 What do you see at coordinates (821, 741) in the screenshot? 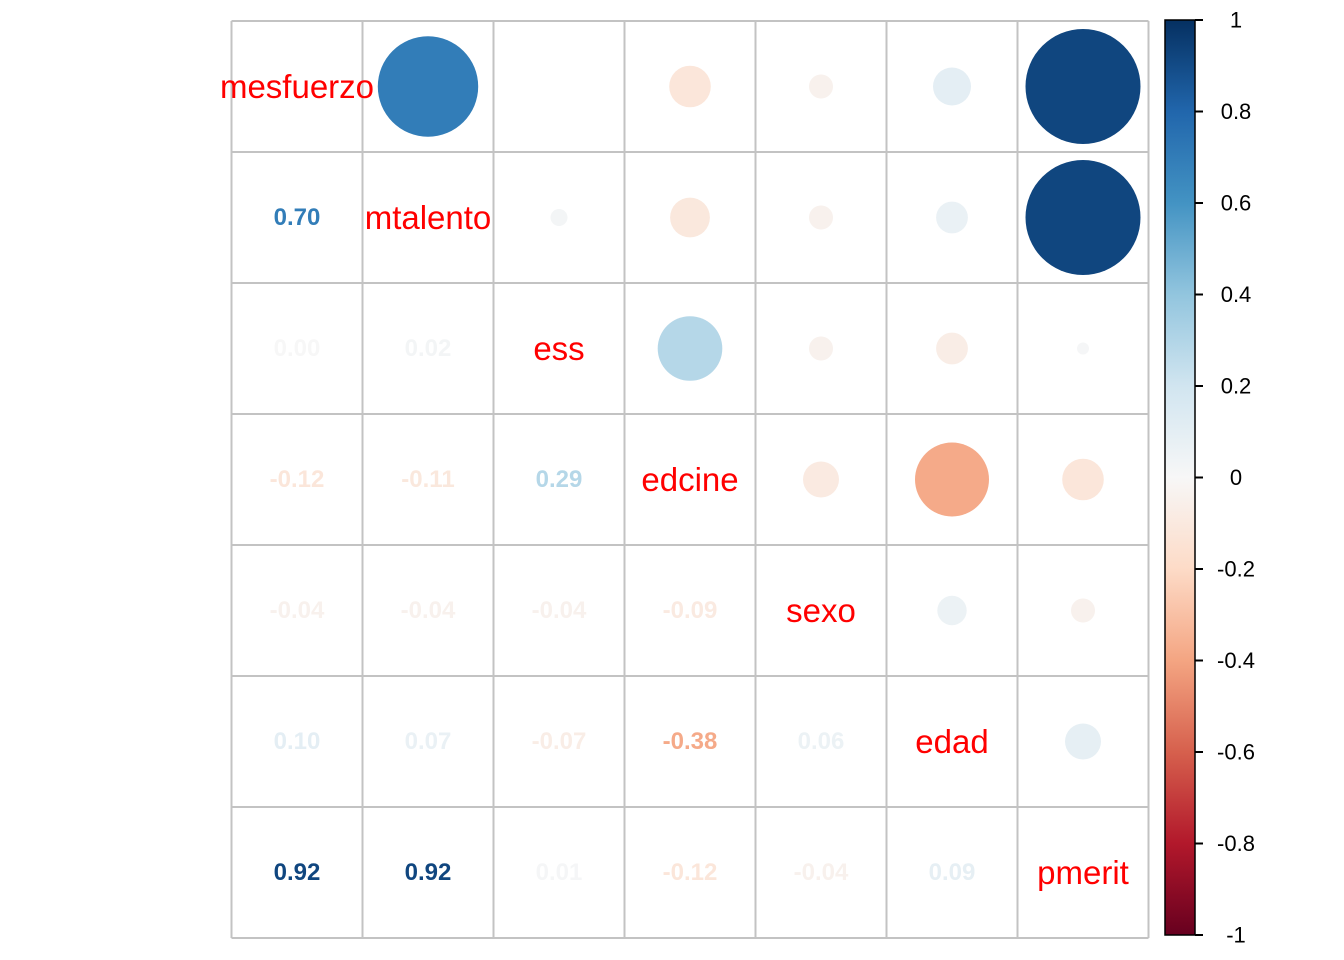
I see `corr-value-edad-sexo: 0.06` at bounding box center [821, 741].